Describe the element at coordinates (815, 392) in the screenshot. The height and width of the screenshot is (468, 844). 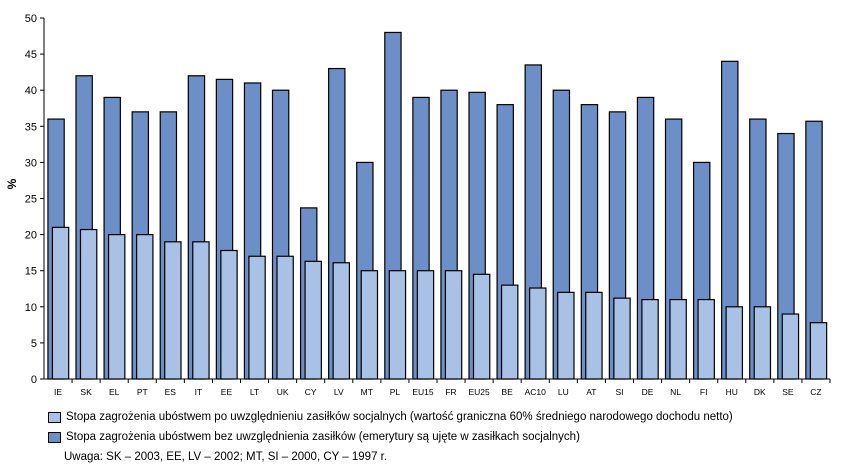
I see `x-tick-label: CZ` at that location.